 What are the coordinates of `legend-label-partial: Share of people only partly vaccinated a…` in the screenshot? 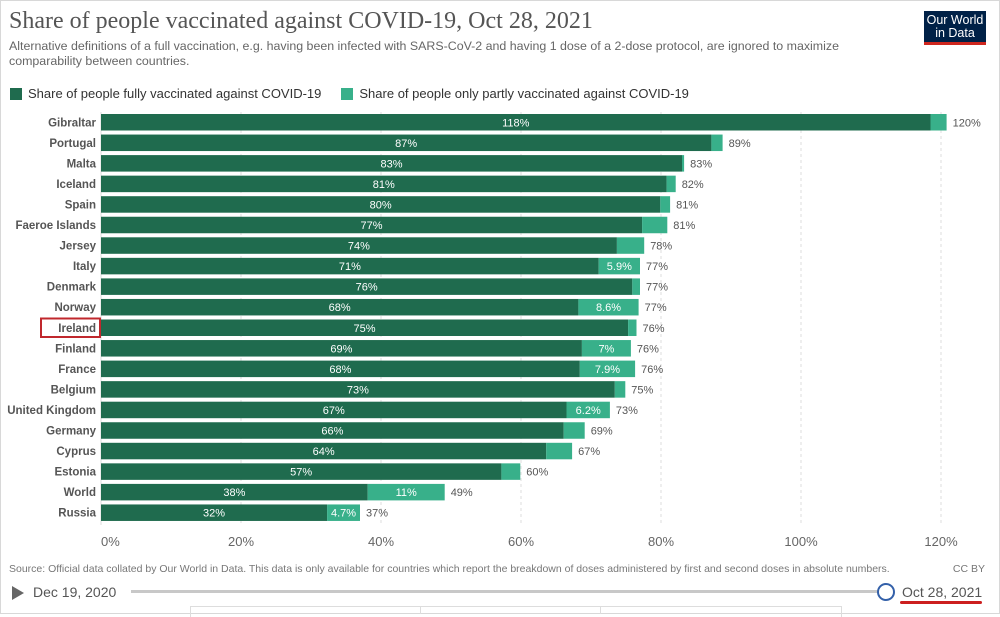 It's located at (524, 93).